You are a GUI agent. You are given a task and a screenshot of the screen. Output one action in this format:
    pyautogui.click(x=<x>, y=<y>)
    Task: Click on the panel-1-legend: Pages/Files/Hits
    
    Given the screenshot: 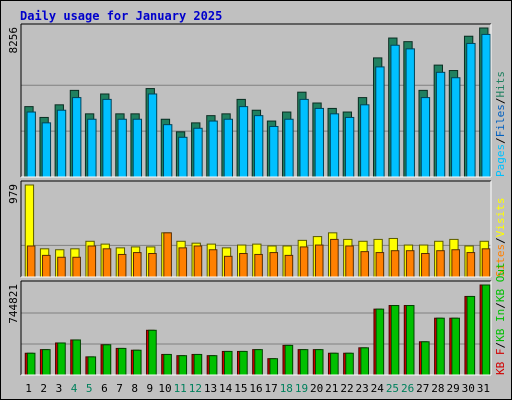 What is the action you would take?
    pyautogui.click(x=500, y=124)
    